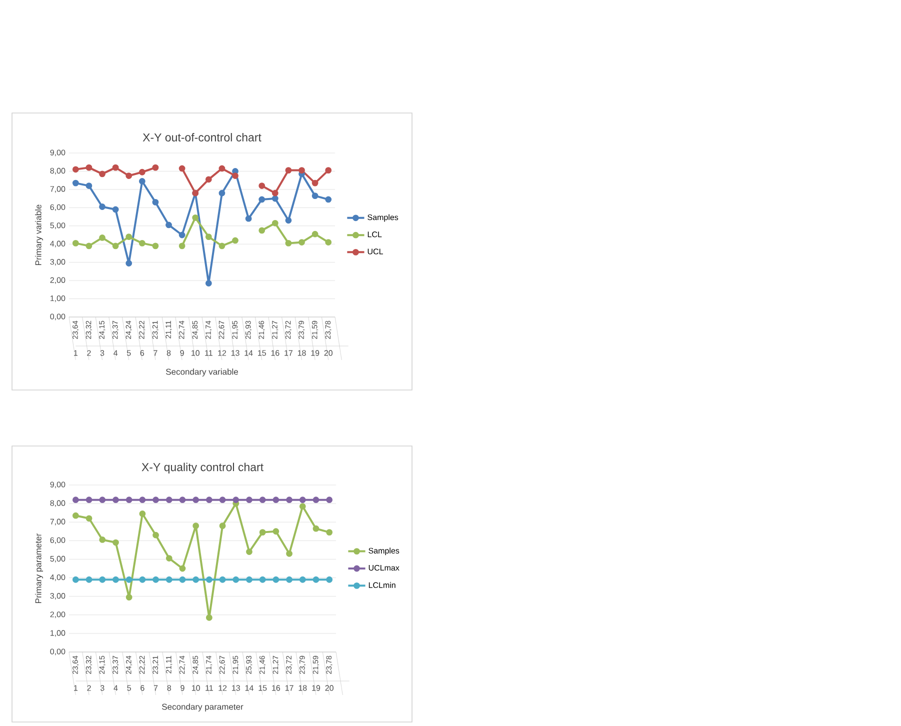 Image resolution: width=901 pixels, height=726 pixels. What do you see at coordinates (382, 585) in the screenshot?
I see `legend-label: LCLmin` at bounding box center [382, 585].